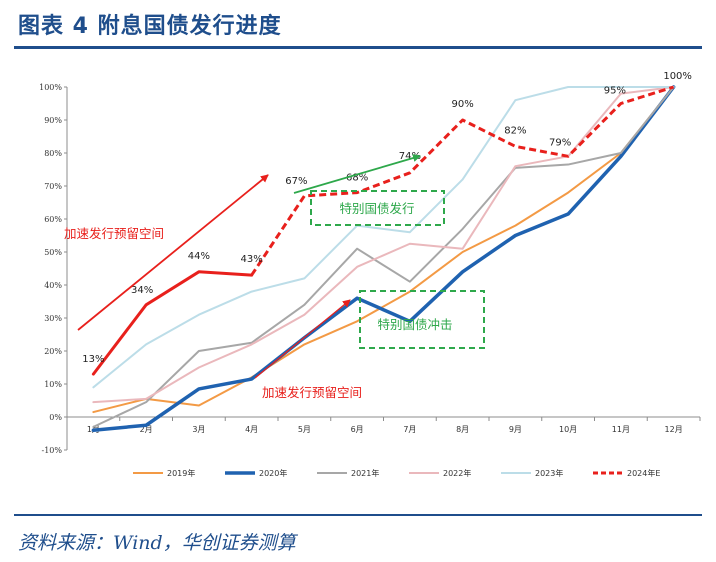 The image size is (716, 562). What do you see at coordinates (357, 178) in the screenshot?
I see `data-label: 68%` at bounding box center [357, 178].